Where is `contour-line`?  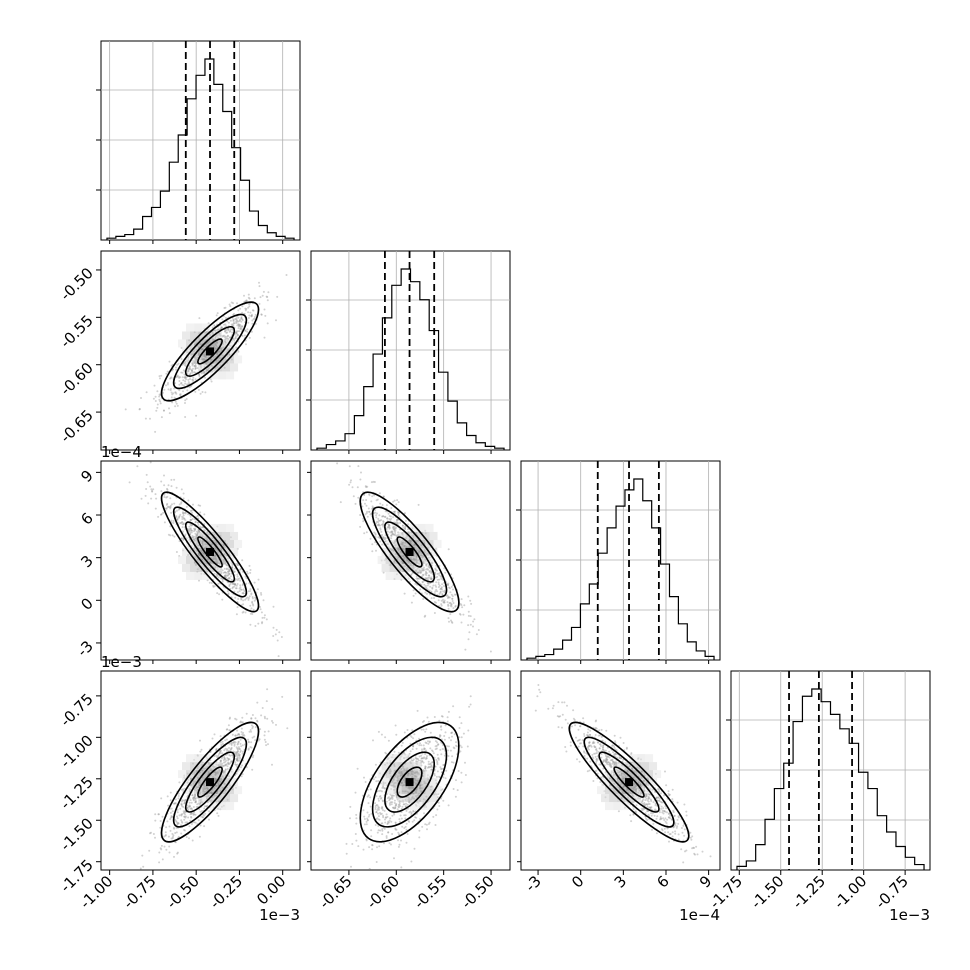
contour-line is located at coordinates (210, 552).